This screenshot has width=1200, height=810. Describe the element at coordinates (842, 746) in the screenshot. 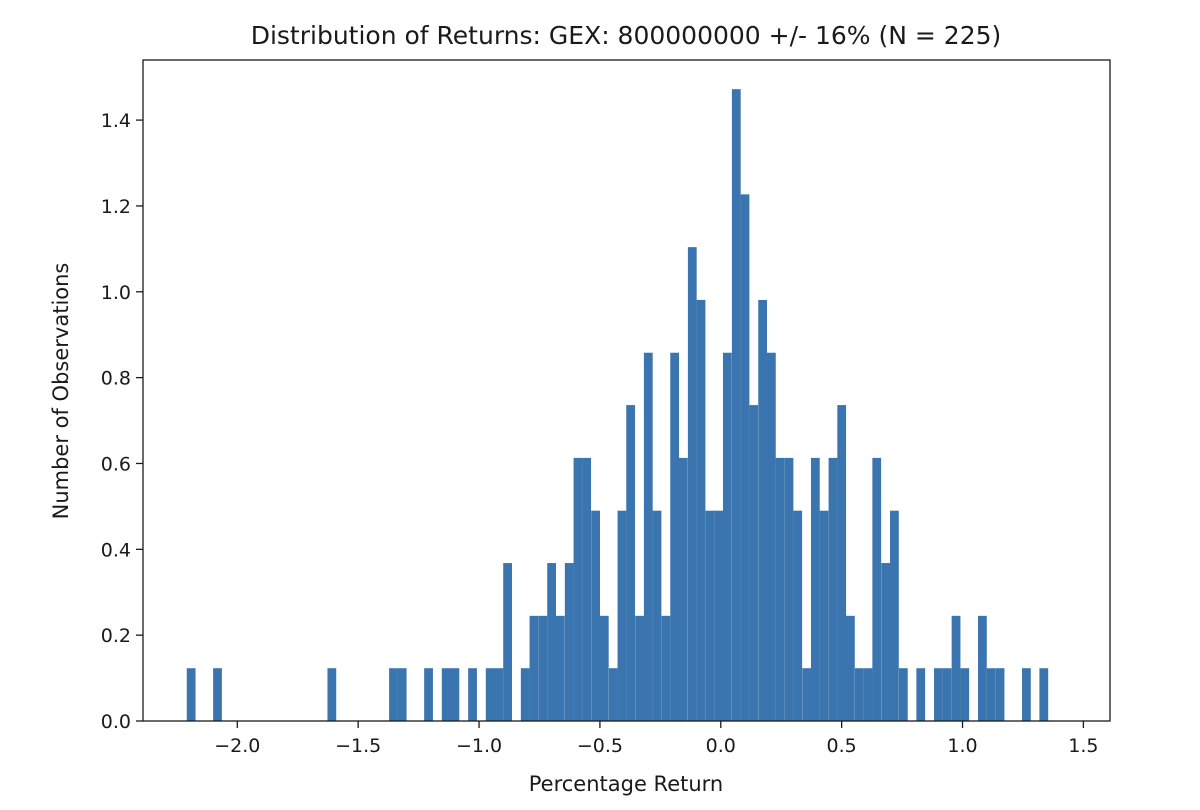

I see `x-tick-label: 0.5` at that location.